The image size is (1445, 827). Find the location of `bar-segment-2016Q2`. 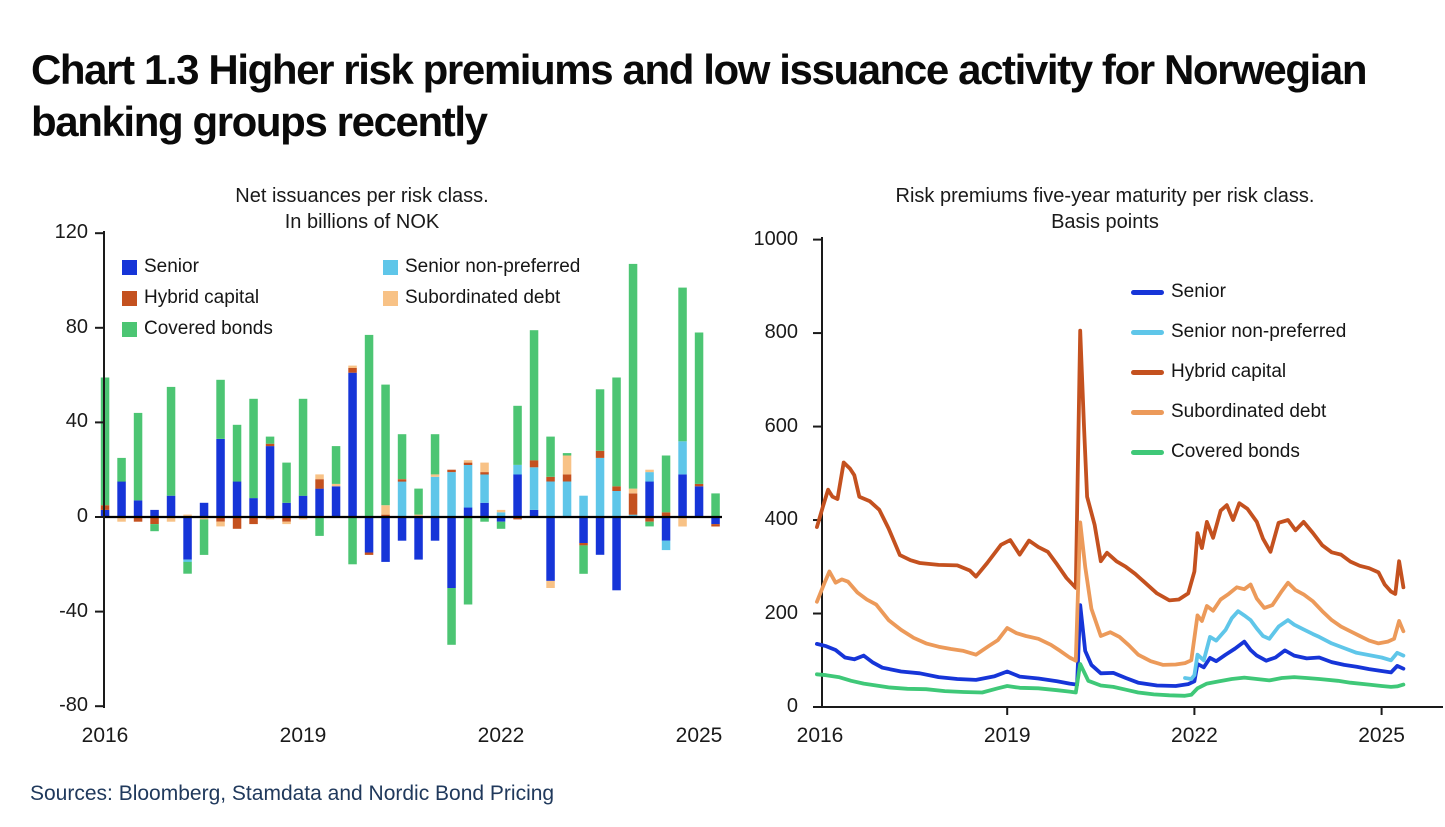

bar-segment-2016Q2 is located at coordinates (121, 499).